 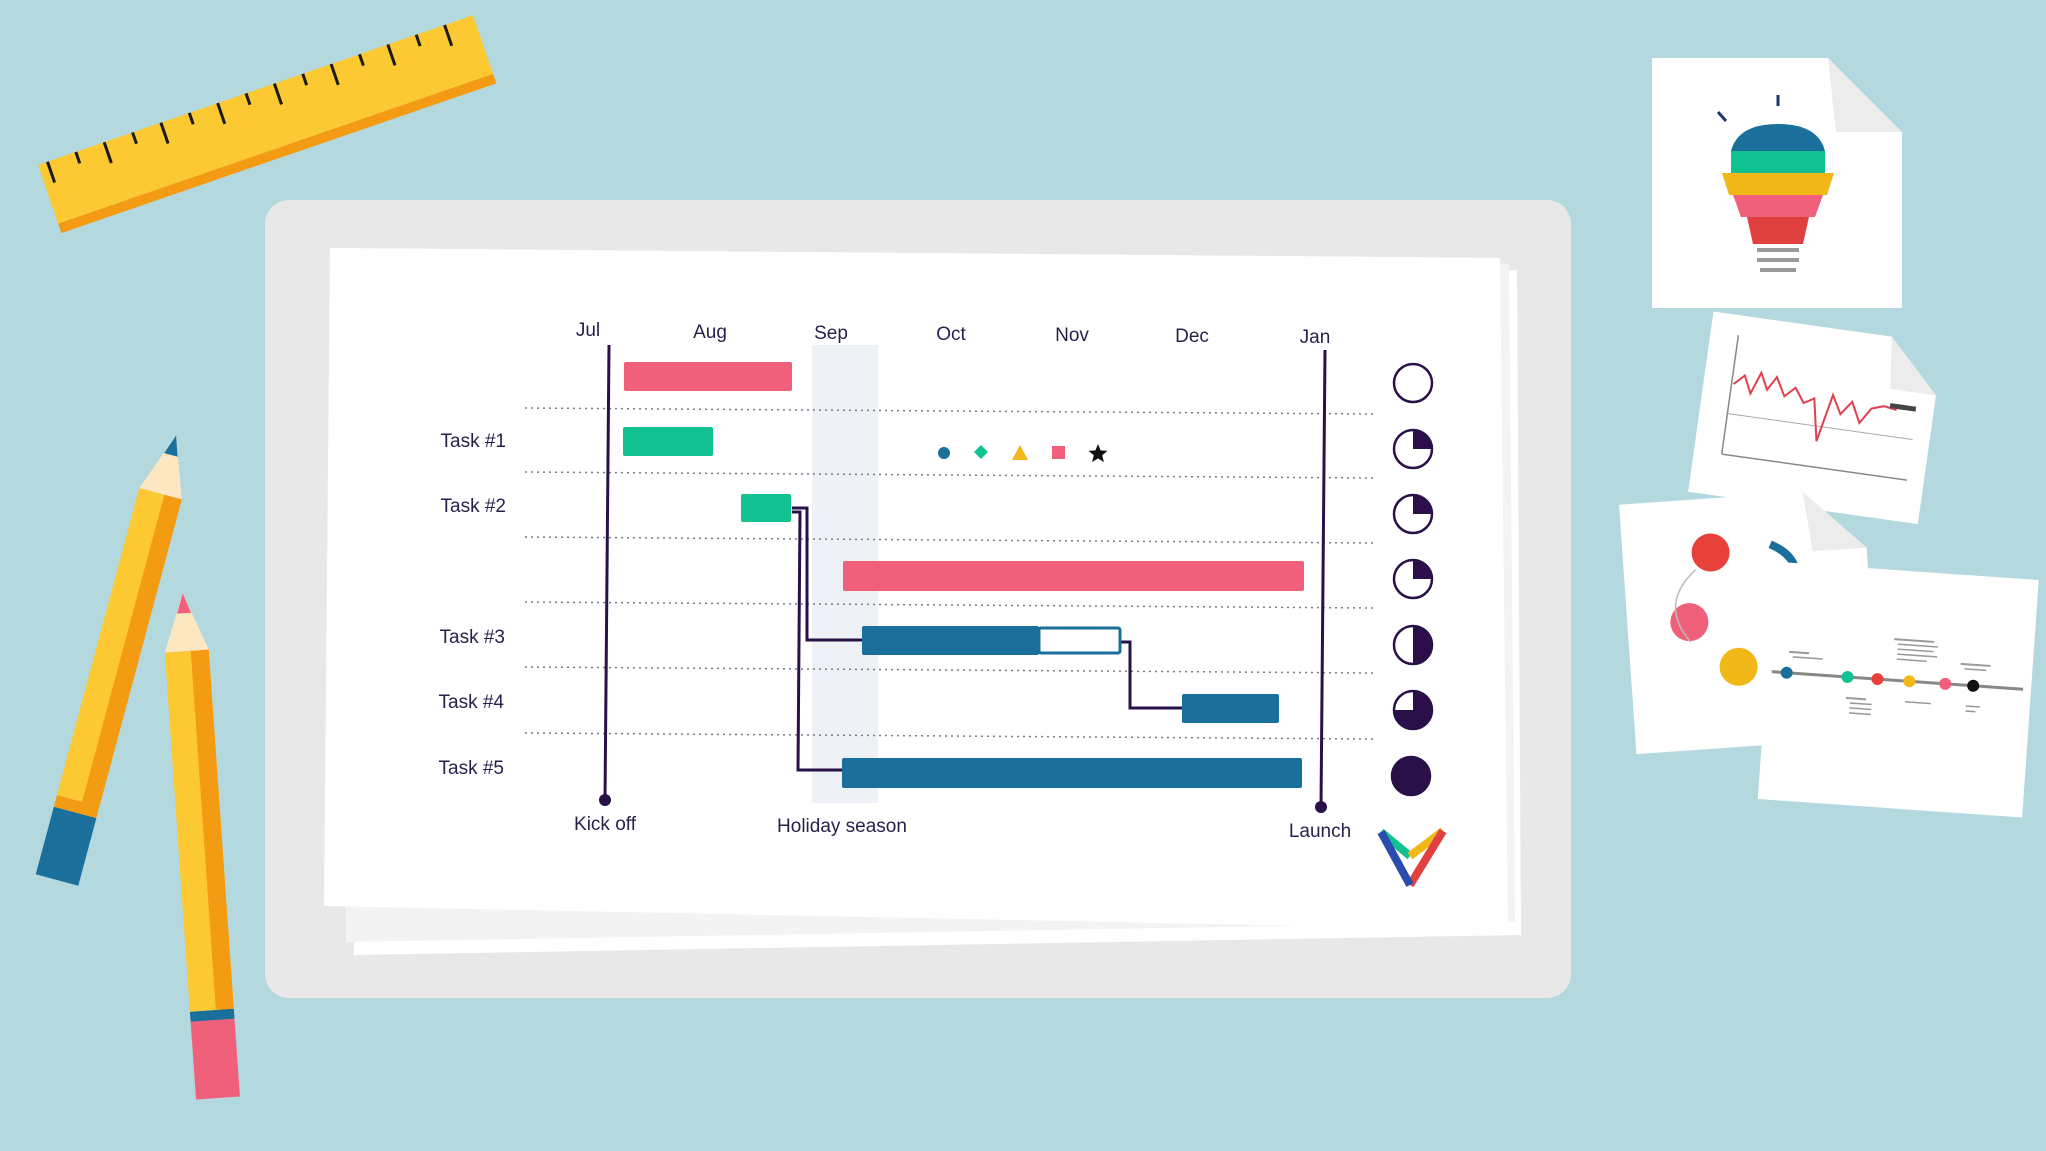 I want to click on lightbulb-icon, so click(x=1775, y=183).